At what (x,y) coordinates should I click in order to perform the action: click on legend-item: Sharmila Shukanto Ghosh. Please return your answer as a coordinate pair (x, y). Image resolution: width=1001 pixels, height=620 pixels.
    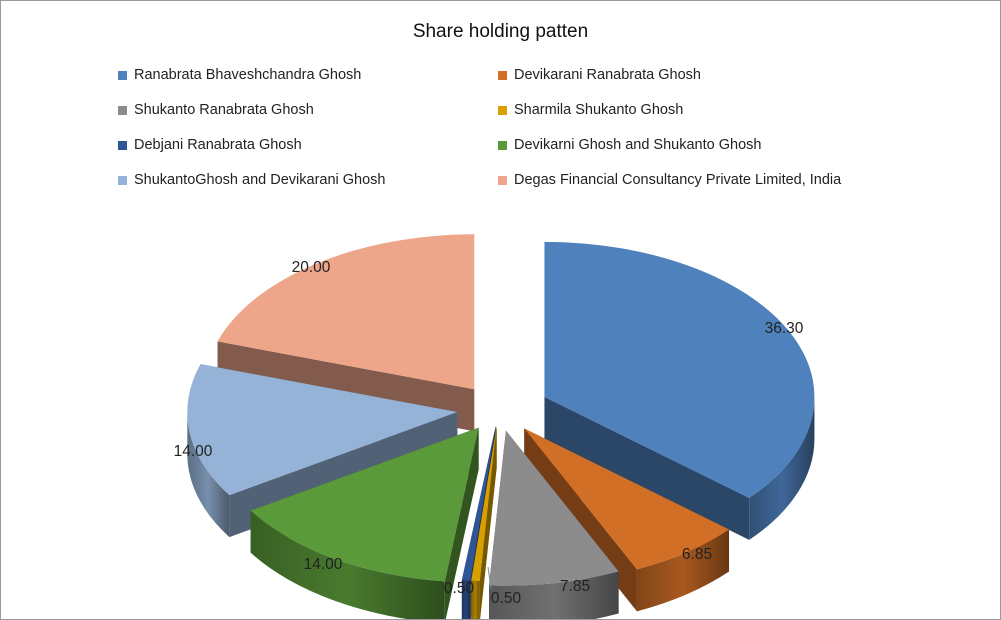
    Looking at the image, I should click on (590, 110).